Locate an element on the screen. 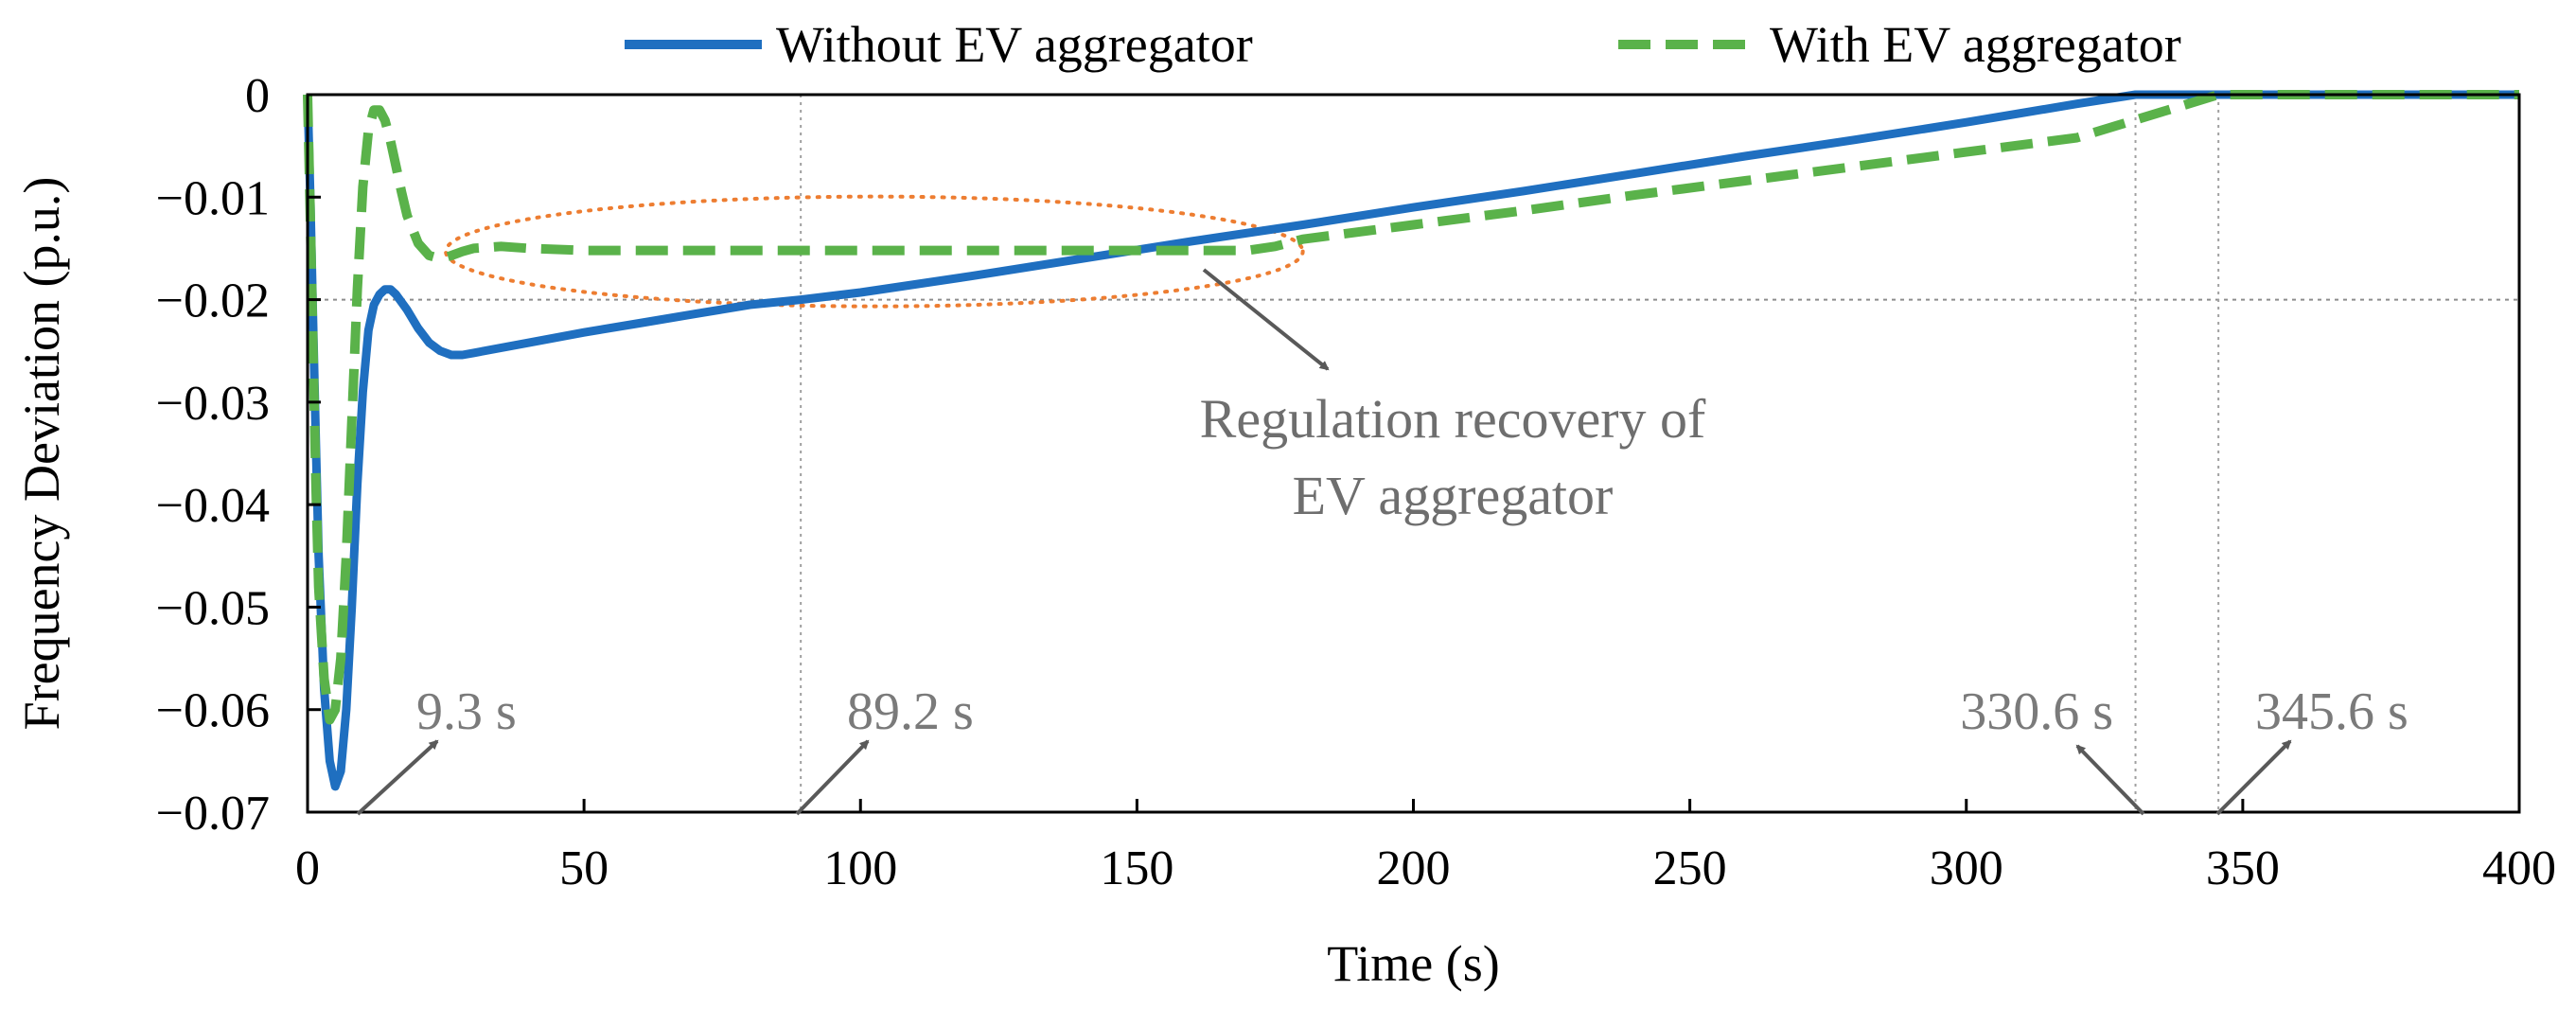 The image size is (2576, 1009). annotation-label: 9.3 s is located at coordinates (466, 711).